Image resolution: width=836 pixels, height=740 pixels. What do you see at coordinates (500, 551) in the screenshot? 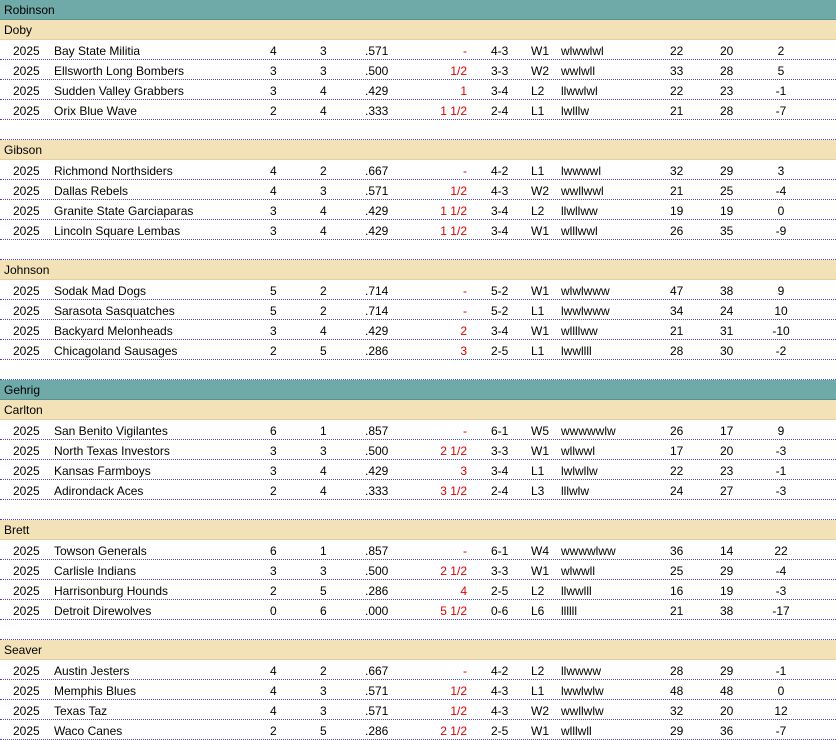
I see `record-cell: 6-1` at bounding box center [500, 551].